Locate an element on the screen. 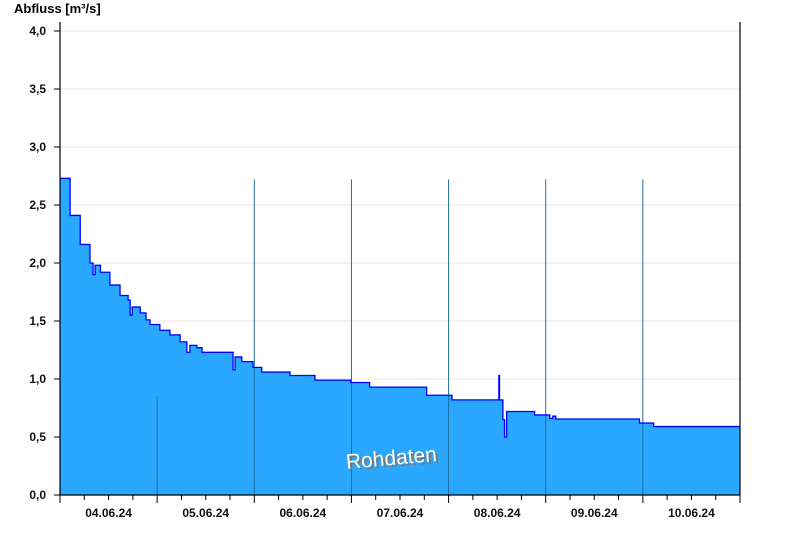  x-tick-label: 06.06.24 is located at coordinates (302, 513).